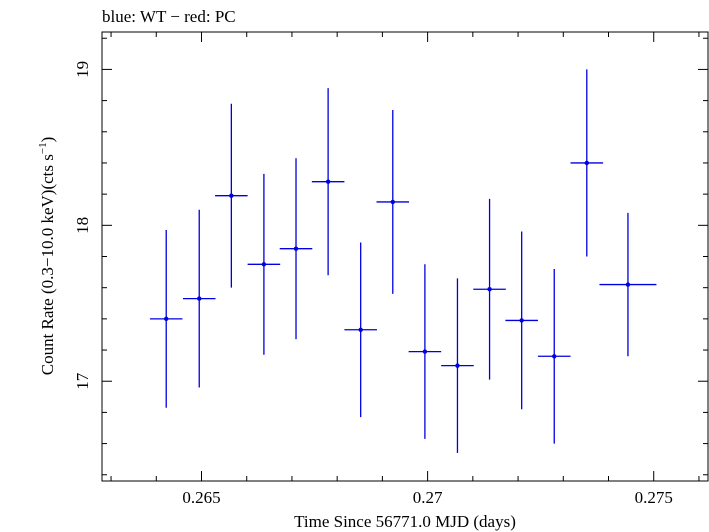 The height and width of the screenshot is (532, 709). I want to click on y-tick-label: 19, so click(82, 69).